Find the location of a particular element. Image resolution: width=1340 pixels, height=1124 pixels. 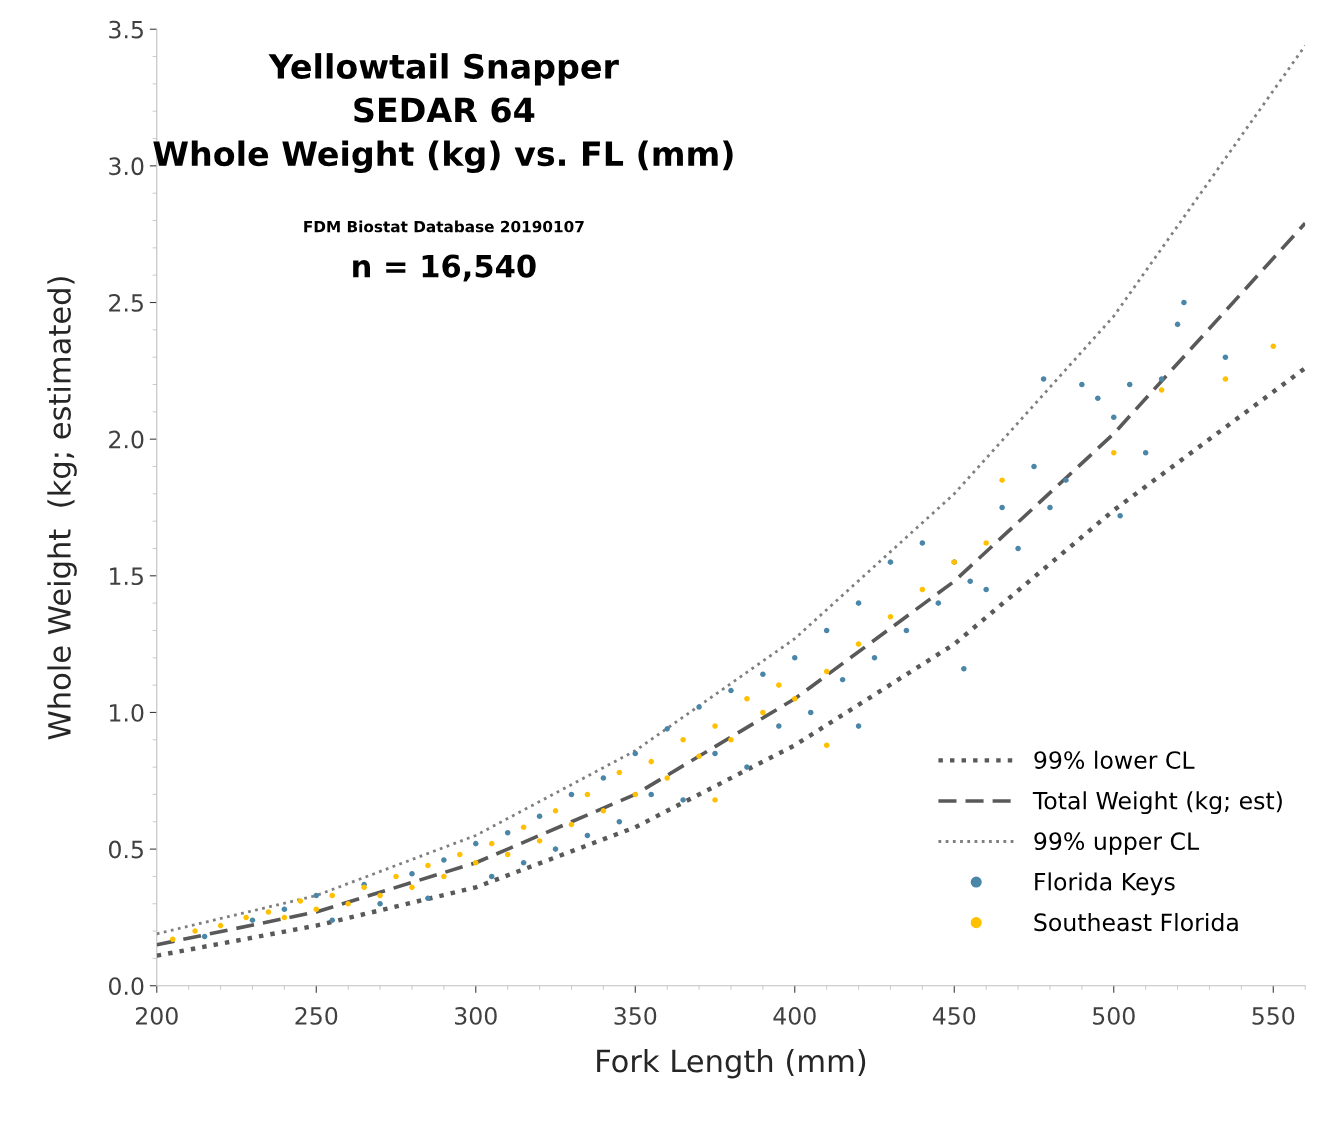

y-tick-label: 1.0 is located at coordinates (127, 712).